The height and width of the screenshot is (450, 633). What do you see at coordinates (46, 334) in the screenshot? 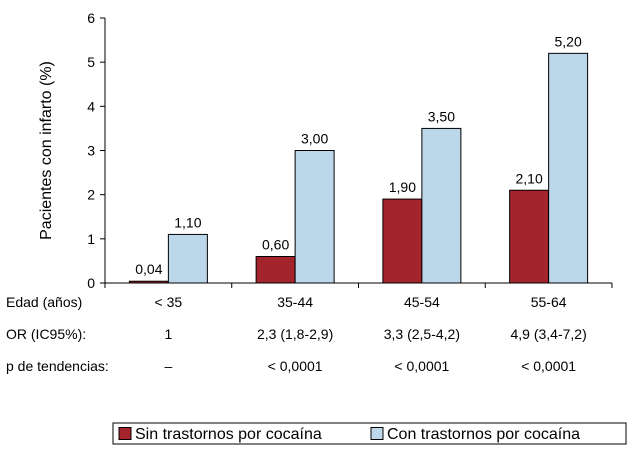
I see `table-row-header: OR (IC95%):` at bounding box center [46, 334].